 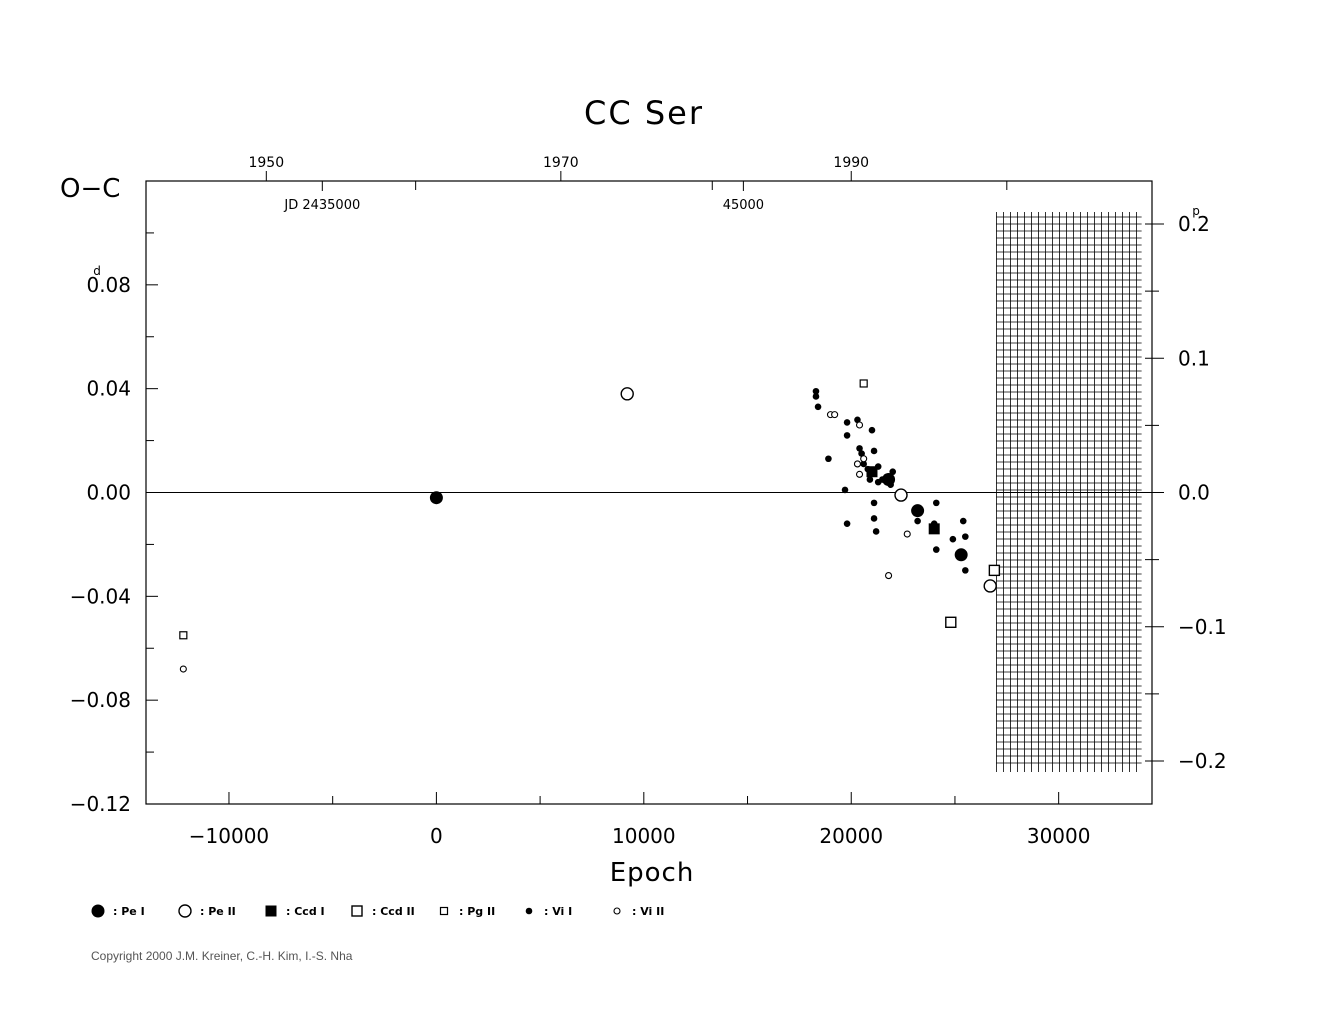 What do you see at coordinates (851, 836) in the screenshot?
I see `x-tick-label: 20000` at bounding box center [851, 836].